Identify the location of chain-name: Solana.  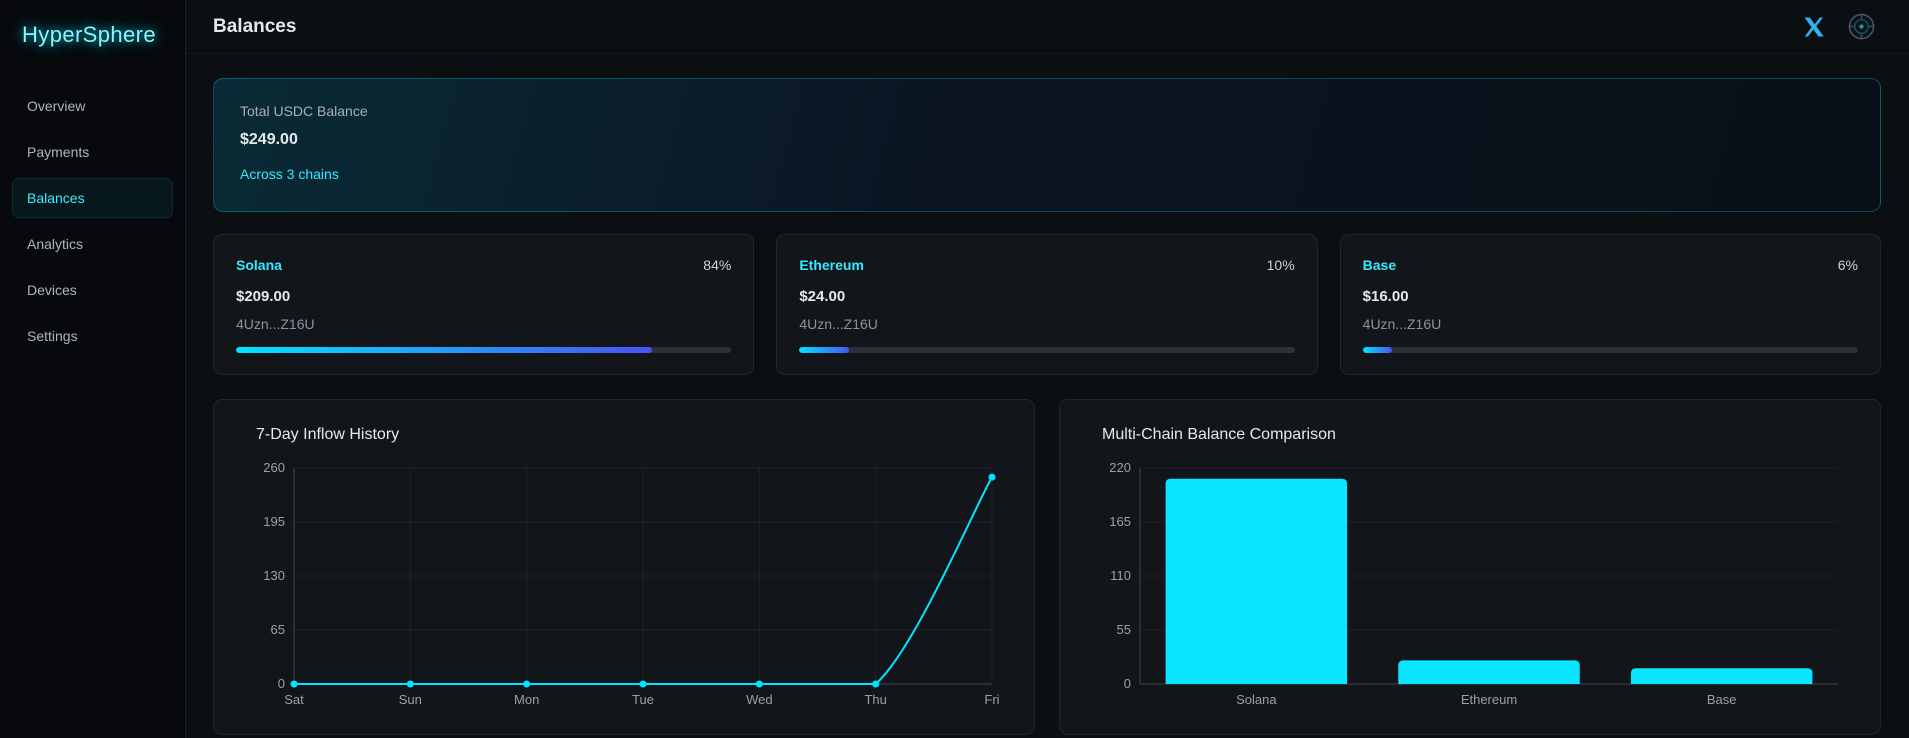
(259, 265).